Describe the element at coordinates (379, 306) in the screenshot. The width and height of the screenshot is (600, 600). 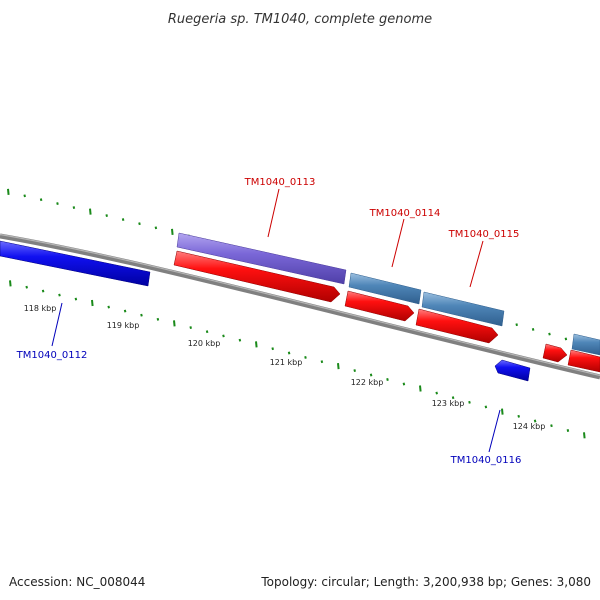
I see `gene-TM1040_0114-arrow` at that location.